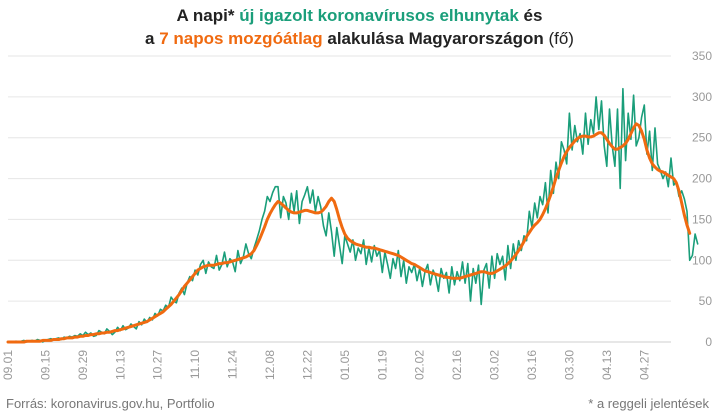  Describe the element at coordinates (648, 403) in the screenshot. I see `footnote: * a reggeli jelentések` at that location.